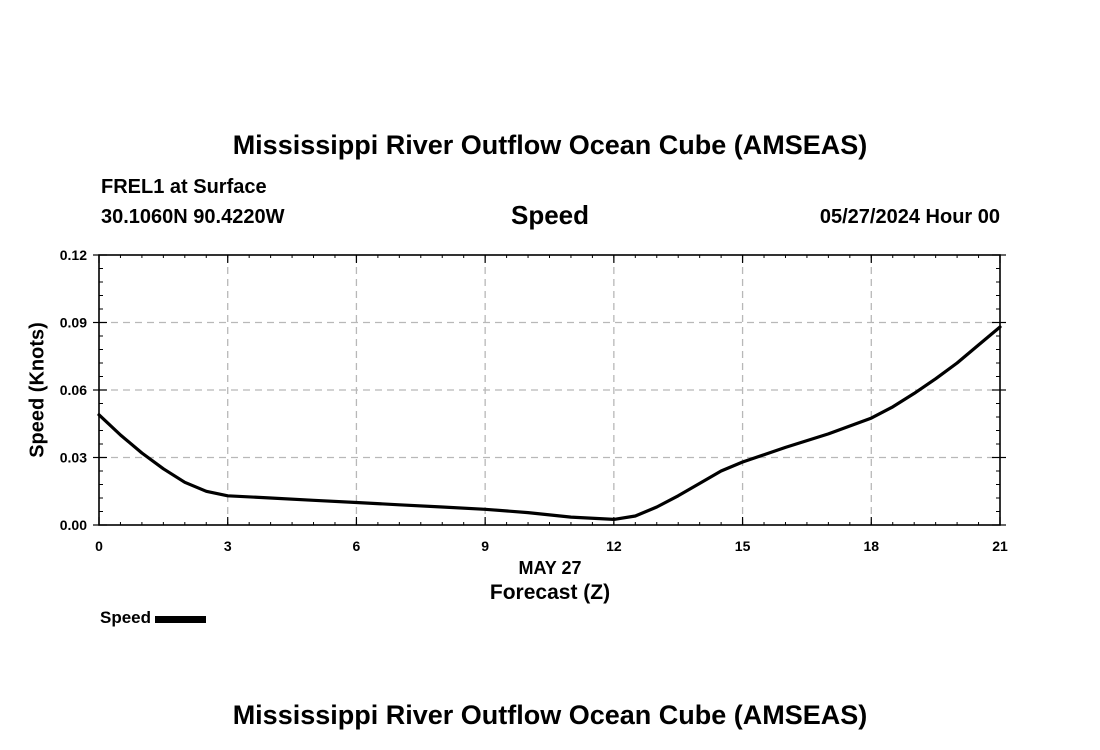  I want to click on x-tick-label: 18, so click(871, 546).